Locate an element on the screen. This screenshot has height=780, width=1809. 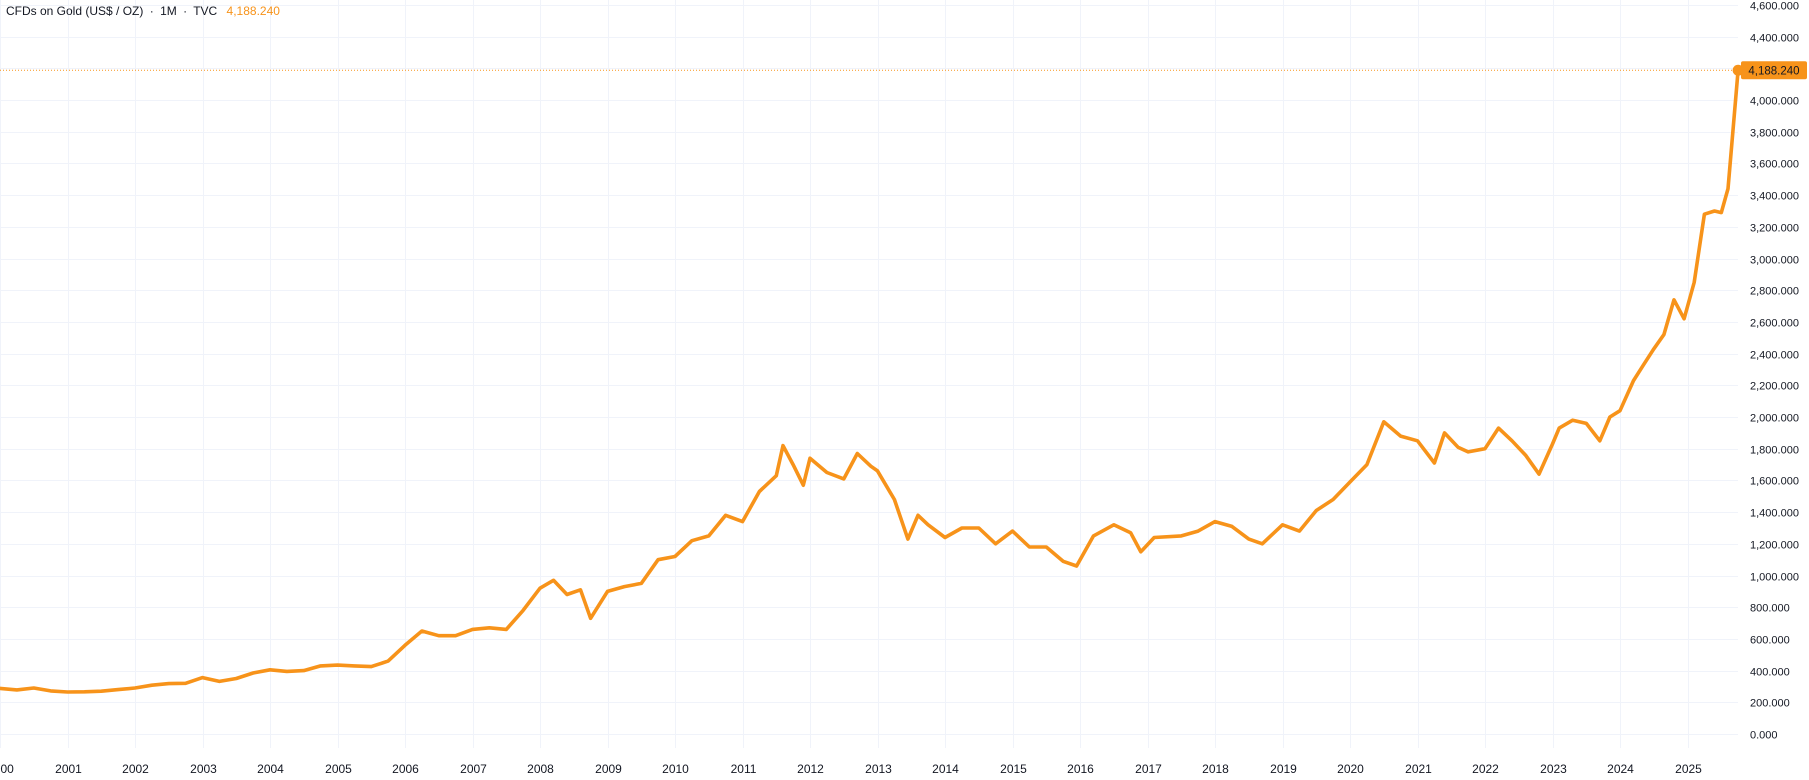
x-tick-label: 2001 is located at coordinates (68, 769).